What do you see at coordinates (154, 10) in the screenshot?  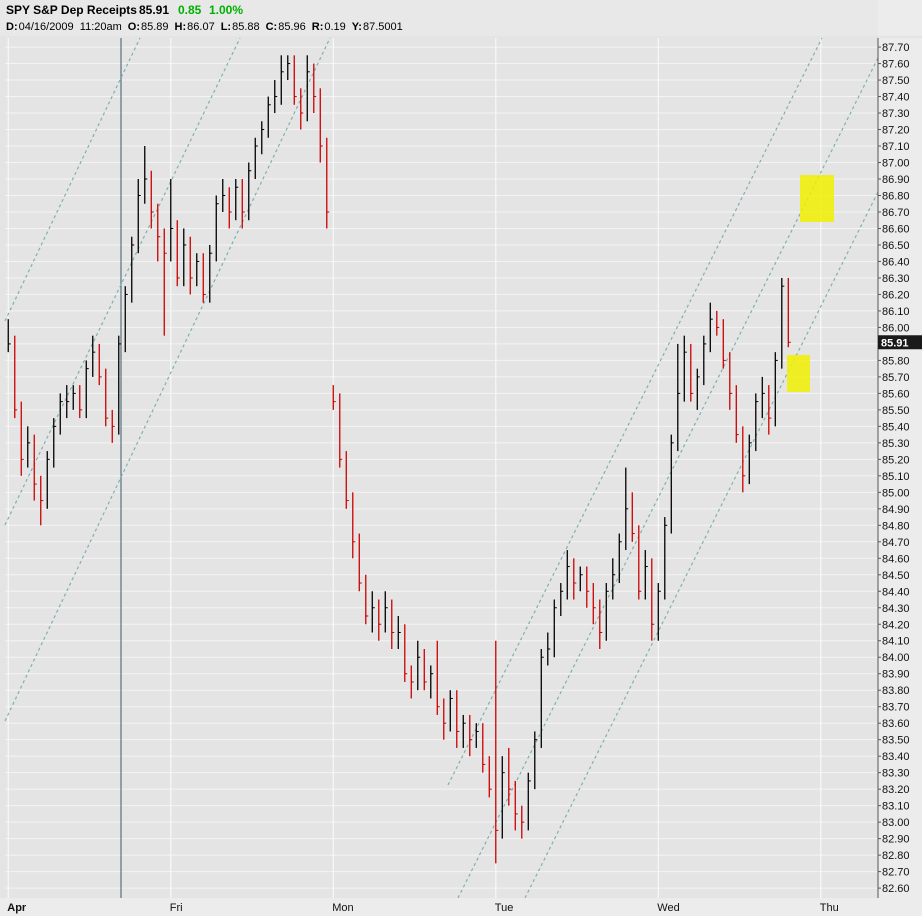 I see `last-price: 85.91` at bounding box center [154, 10].